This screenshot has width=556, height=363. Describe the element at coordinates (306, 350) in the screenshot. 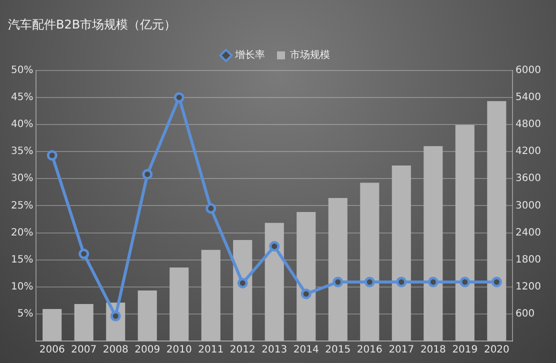

I see `x-tick-label: 2014` at that location.